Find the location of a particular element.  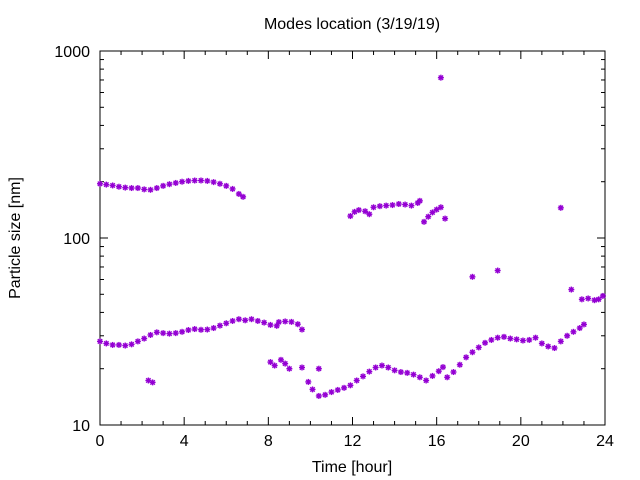

y-tick-label: 1000 is located at coordinates (72, 52).